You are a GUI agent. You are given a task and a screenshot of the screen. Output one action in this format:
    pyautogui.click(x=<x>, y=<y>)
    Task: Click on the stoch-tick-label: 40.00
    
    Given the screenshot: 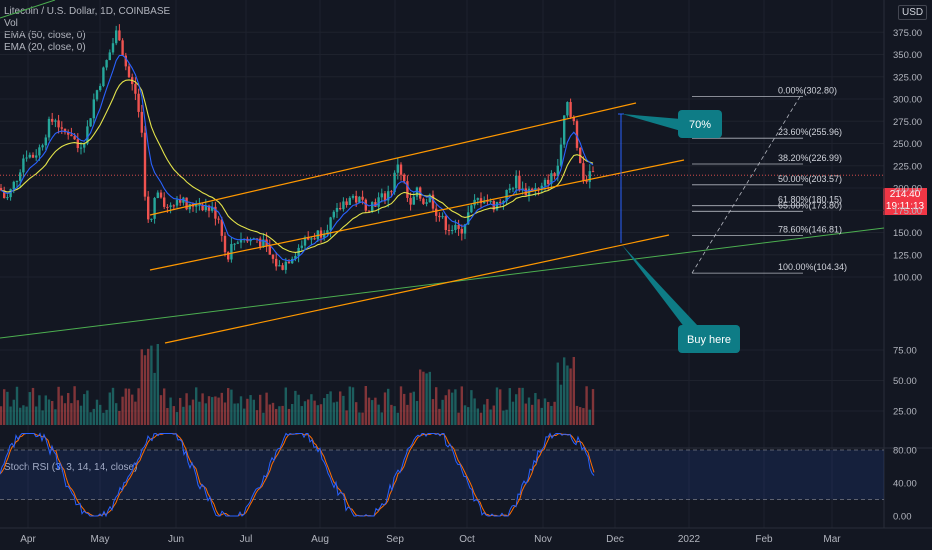 What is the action you would take?
    pyautogui.click(x=905, y=484)
    